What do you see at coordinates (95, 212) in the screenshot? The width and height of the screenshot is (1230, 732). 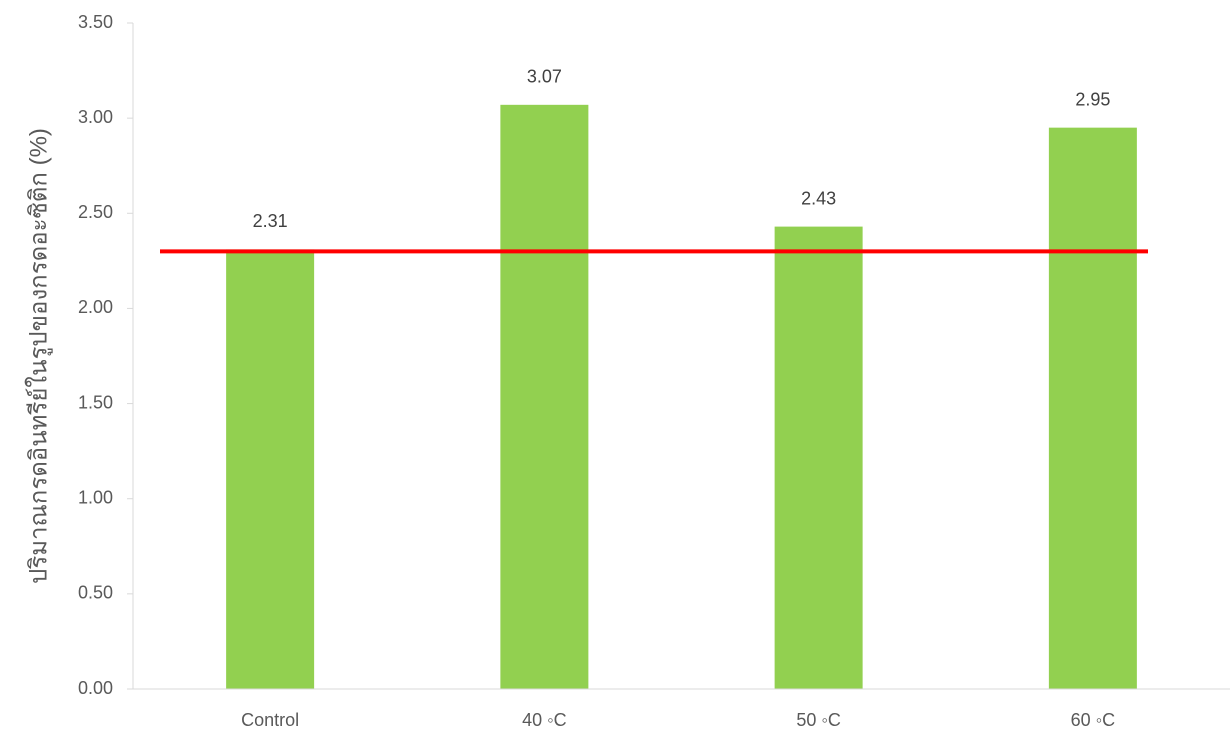 I see `y-tick-label: 2.50` at bounding box center [95, 212].